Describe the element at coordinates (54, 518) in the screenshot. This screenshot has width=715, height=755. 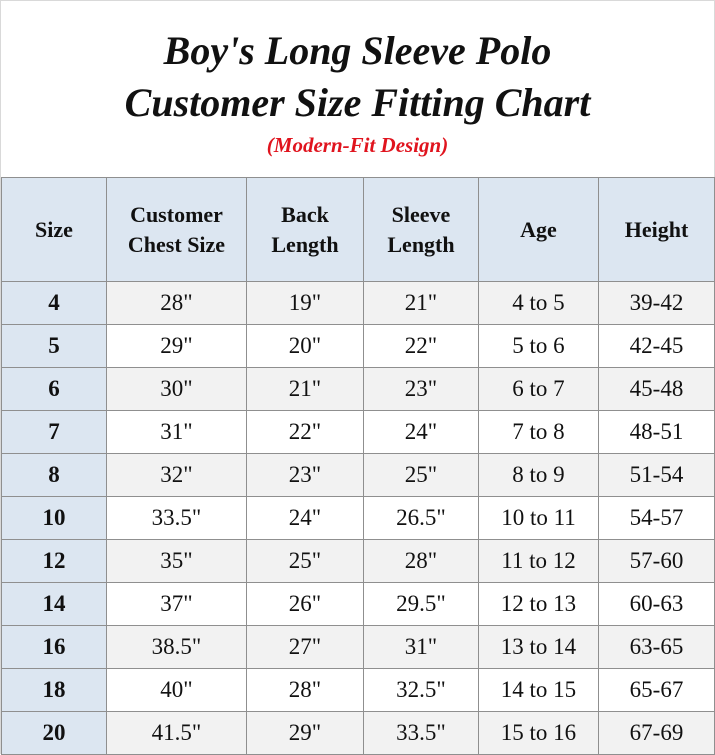
I see `size-cell: 10` at that location.